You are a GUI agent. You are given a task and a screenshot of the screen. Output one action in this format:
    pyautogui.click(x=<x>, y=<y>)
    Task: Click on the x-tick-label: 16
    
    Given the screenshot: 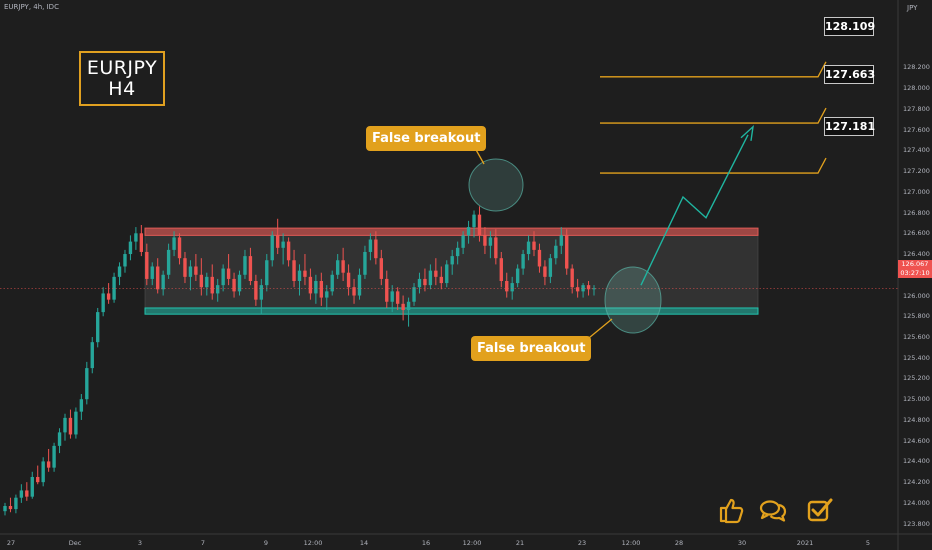 What is the action you would take?
    pyautogui.click(x=426, y=543)
    